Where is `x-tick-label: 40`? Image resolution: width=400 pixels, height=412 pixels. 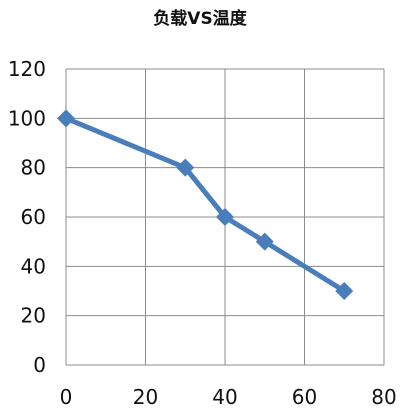 x-tick-label: 40 is located at coordinates (224, 397).